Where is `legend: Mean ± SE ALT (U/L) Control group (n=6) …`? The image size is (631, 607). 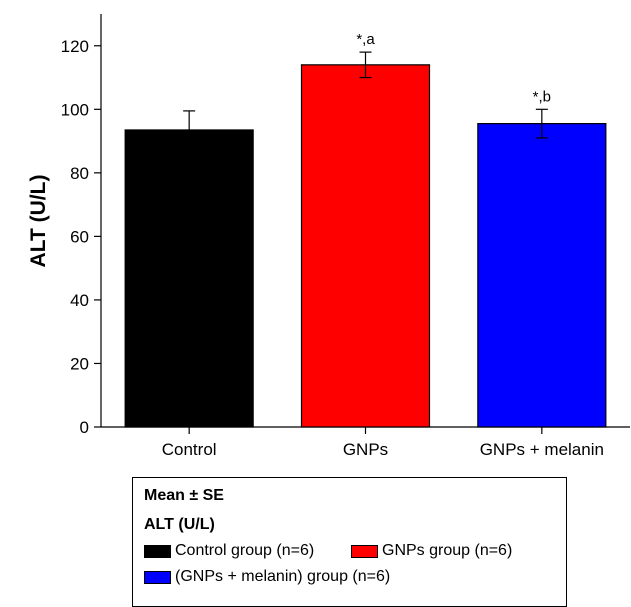 legend: Mean ± SE ALT (U/L) Control group (n=6) … is located at coordinates (349, 542).